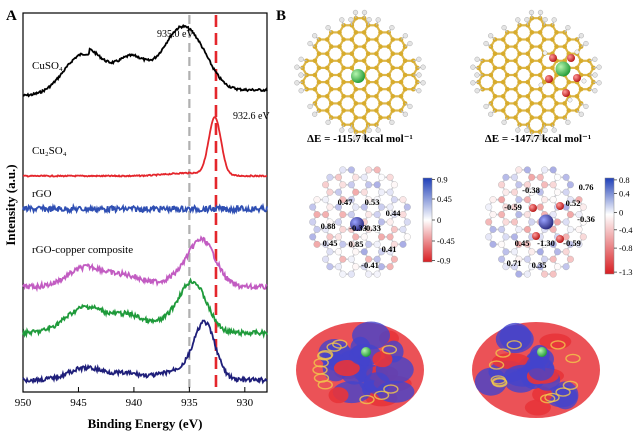 This screenshot has height=435, width=639. Describe the element at coordinates (566, 93) in the screenshot. I see `oxygen-atom` at that location.